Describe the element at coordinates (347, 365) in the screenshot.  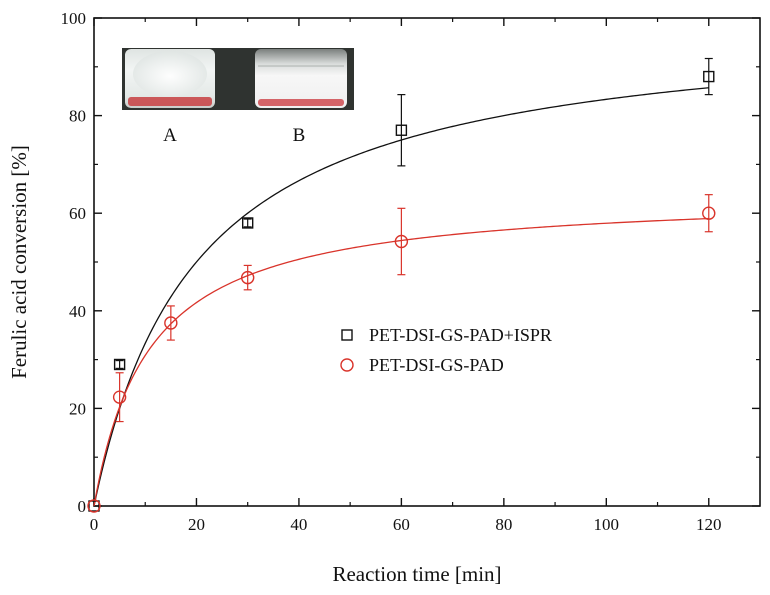
I see `legend-marker-circle` at that location.